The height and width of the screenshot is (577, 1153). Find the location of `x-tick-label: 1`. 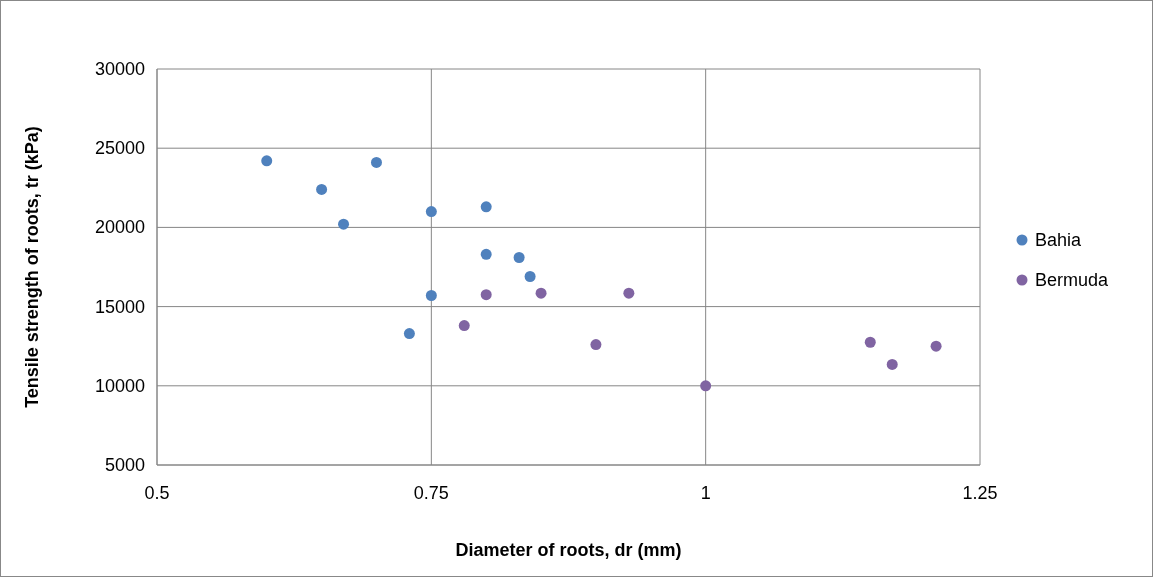

x-tick-label: 1 is located at coordinates (705, 493).